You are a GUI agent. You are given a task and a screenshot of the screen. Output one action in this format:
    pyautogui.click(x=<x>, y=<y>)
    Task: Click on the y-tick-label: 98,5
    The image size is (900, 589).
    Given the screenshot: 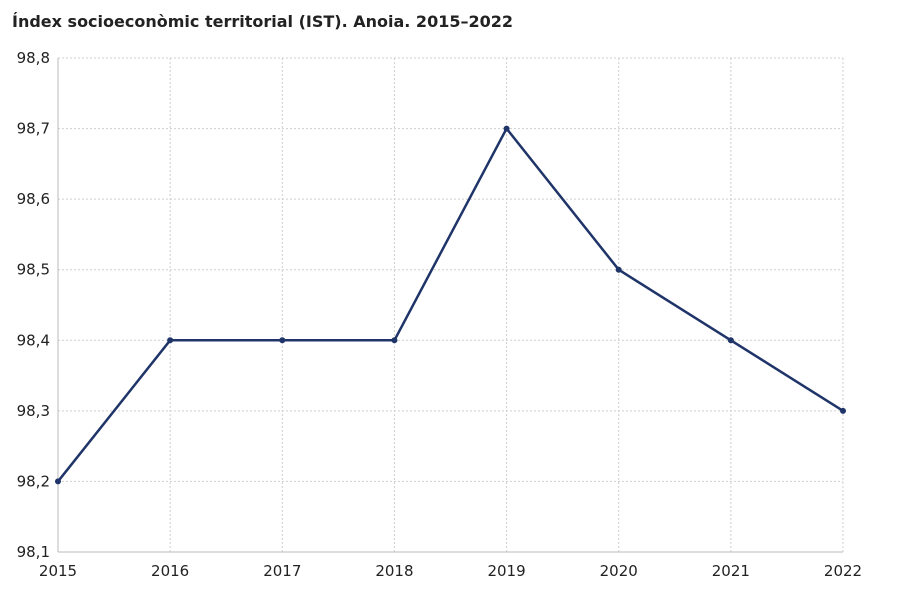 What is the action you would take?
    pyautogui.click(x=33, y=270)
    